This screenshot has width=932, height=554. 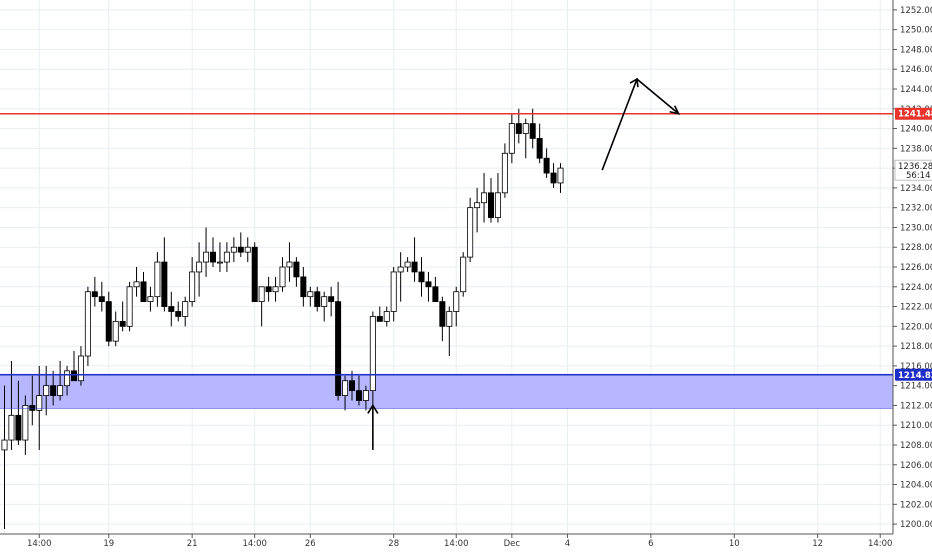 What do you see at coordinates (913, 170) in the screenshot?
I see `last-price-tag` at bounding box center [913, 170].